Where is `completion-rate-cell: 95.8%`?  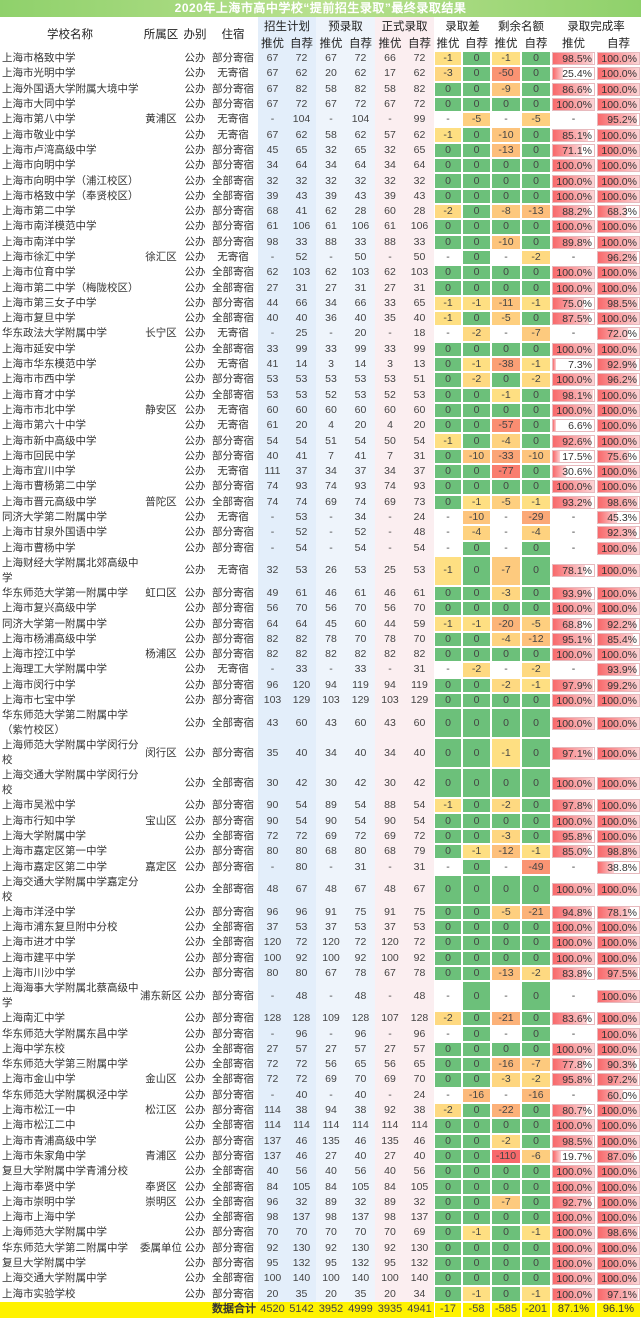
completion-rate-cell: 95.8% is located at coordinates (573, 1080).